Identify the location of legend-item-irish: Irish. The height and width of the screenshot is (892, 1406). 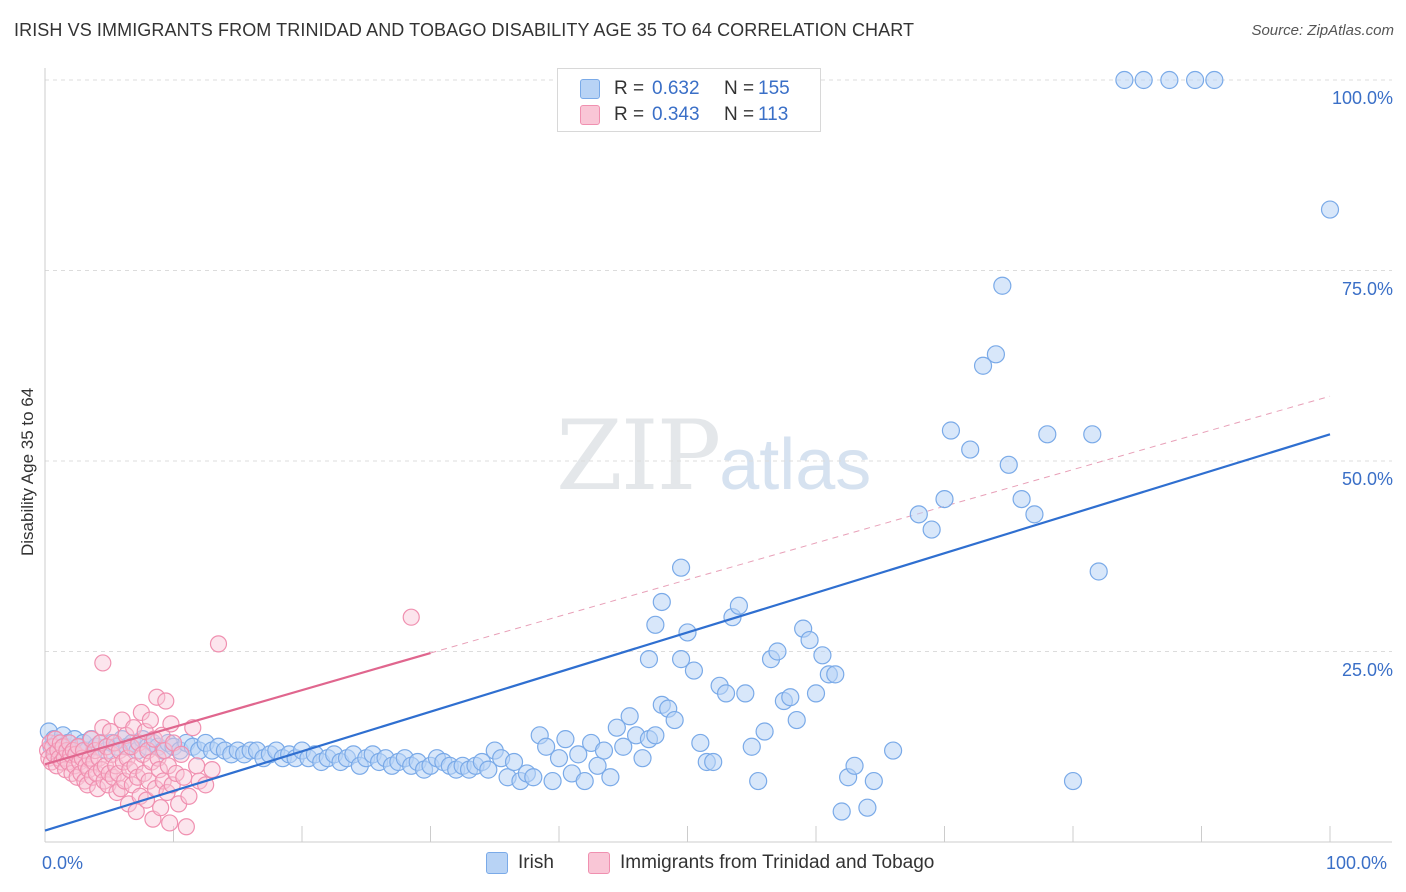
(520, 863).